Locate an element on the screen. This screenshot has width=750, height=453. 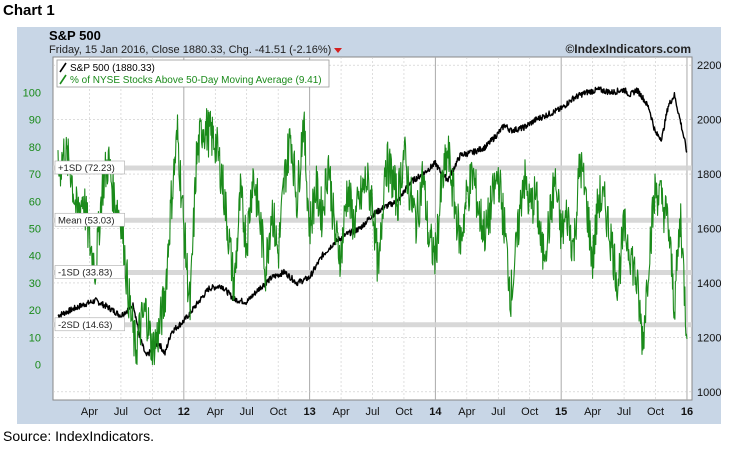
legend-entry-sp500: S&P 500 (1880.33) is located at coordinates (112, 68).